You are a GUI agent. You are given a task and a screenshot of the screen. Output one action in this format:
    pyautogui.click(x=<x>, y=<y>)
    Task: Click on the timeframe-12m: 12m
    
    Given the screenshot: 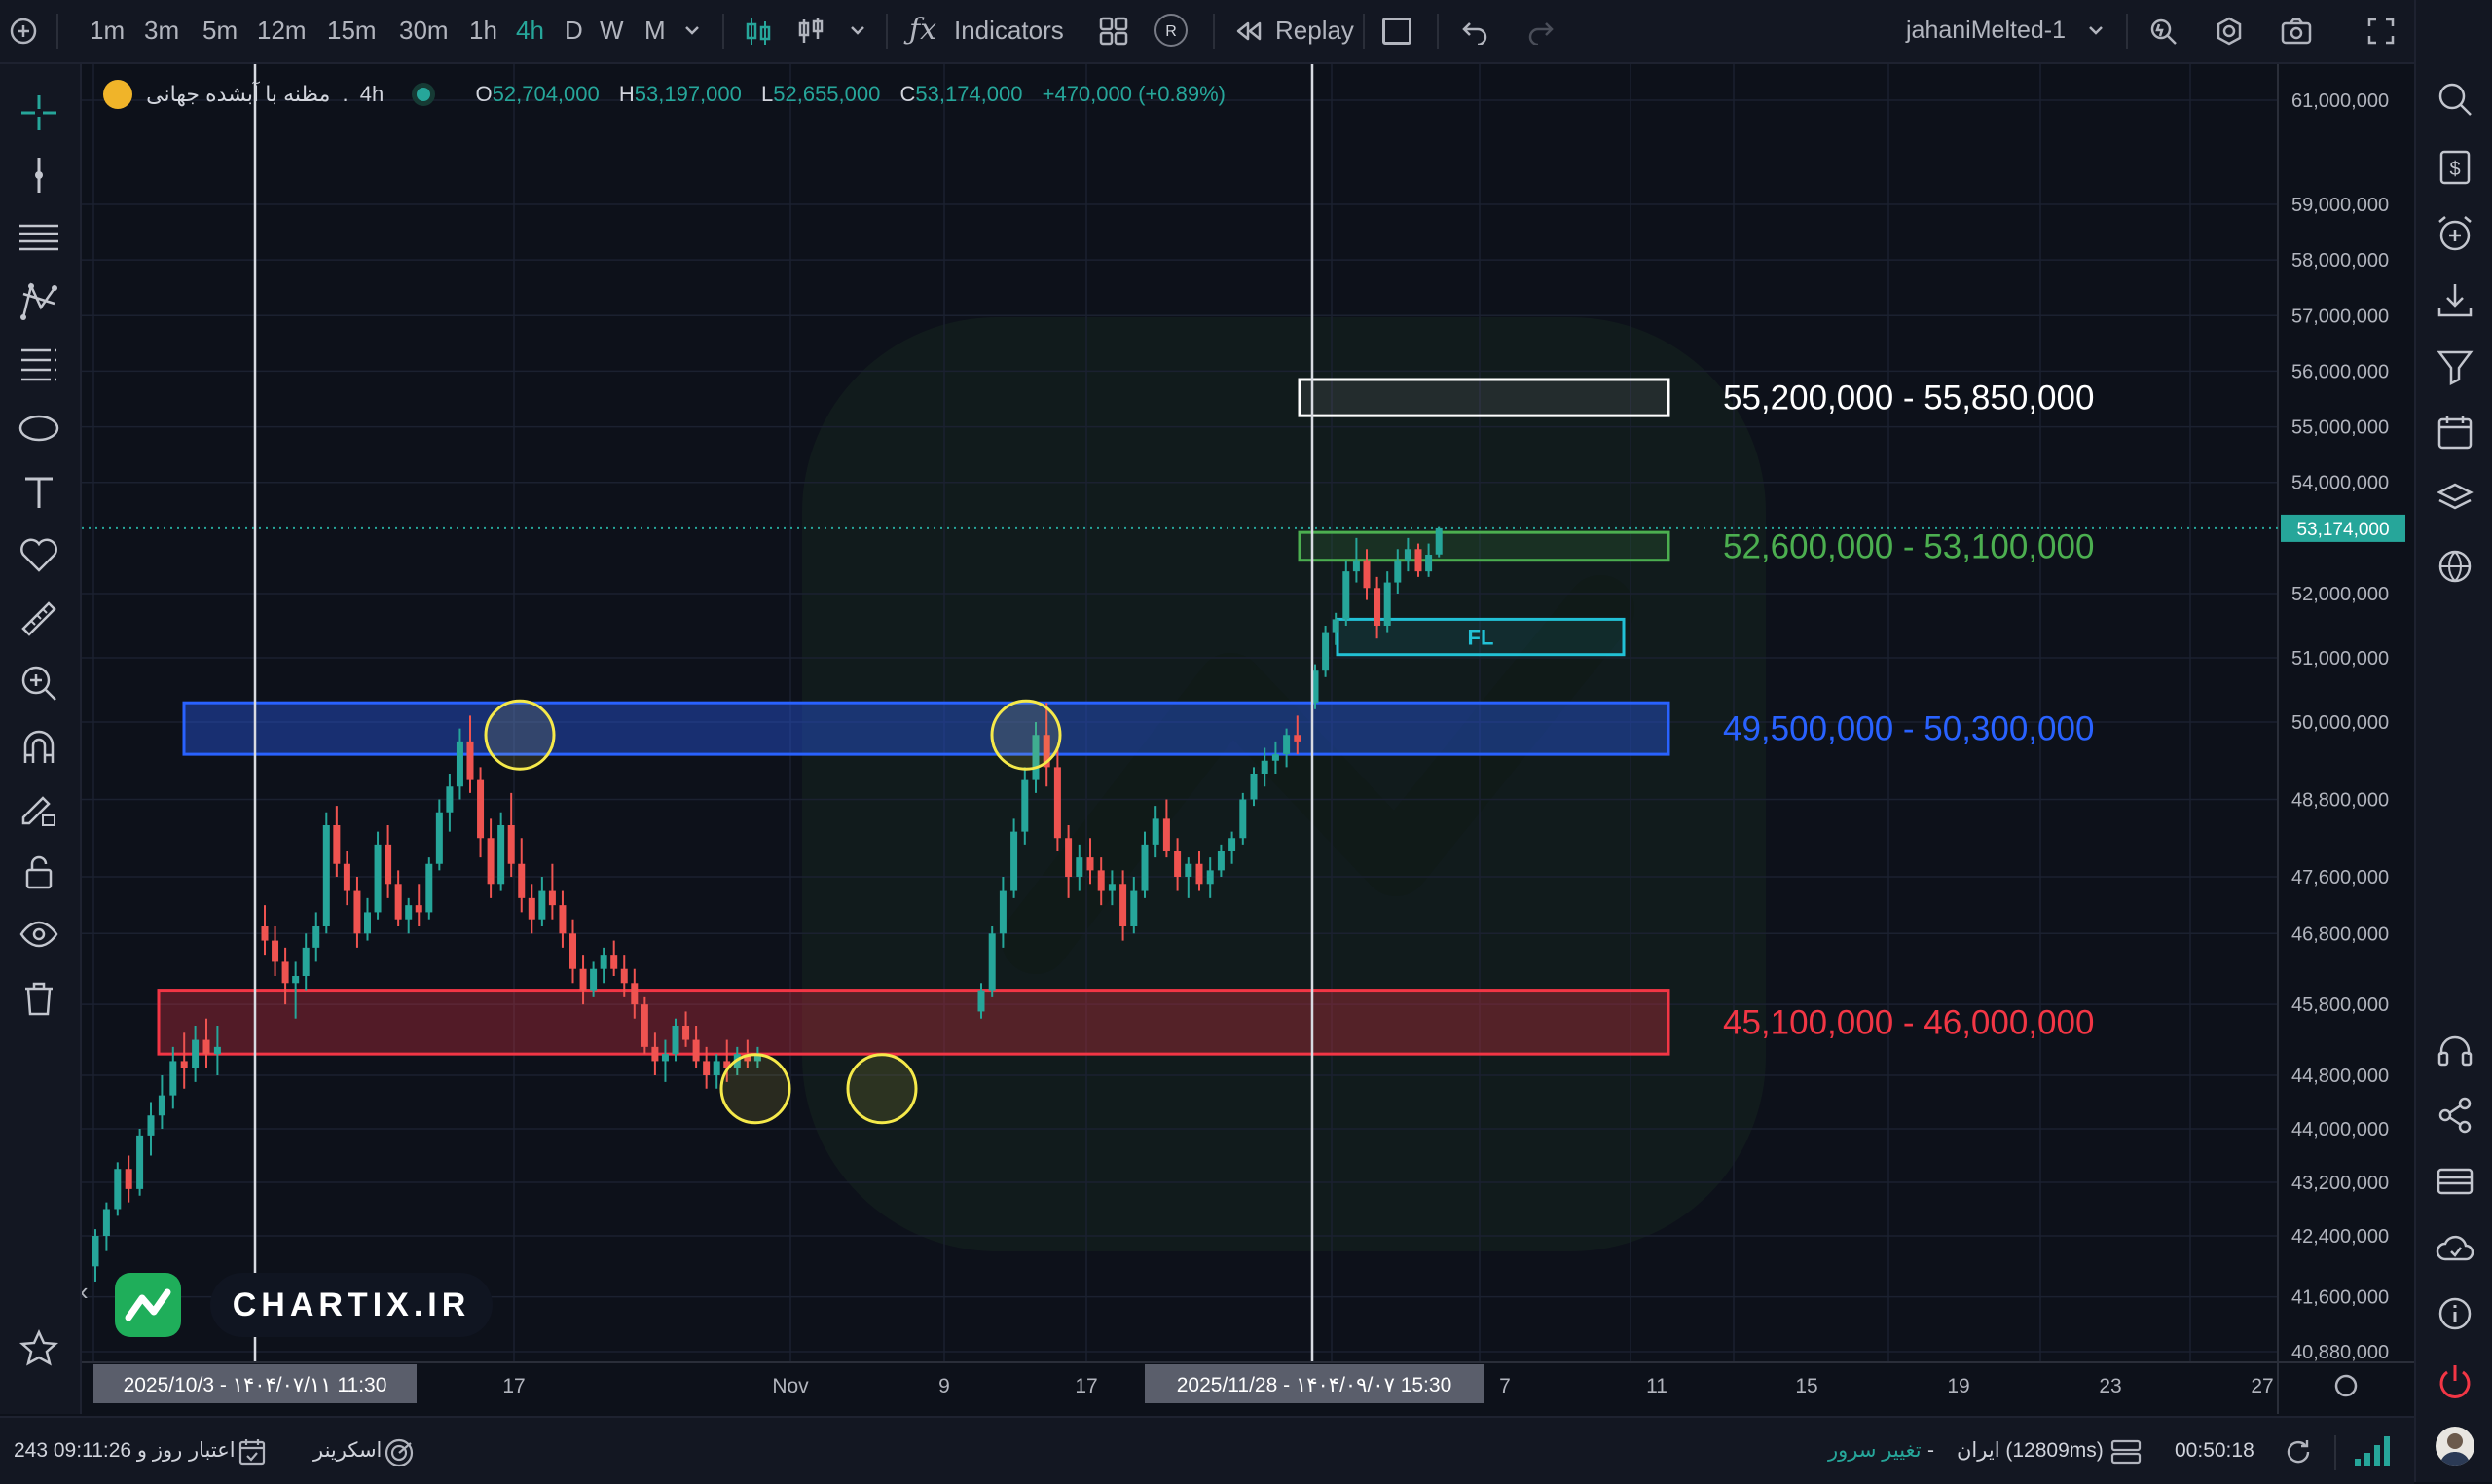 What is the action you would take?
    pyautogui.click(x=282, y=31)
    